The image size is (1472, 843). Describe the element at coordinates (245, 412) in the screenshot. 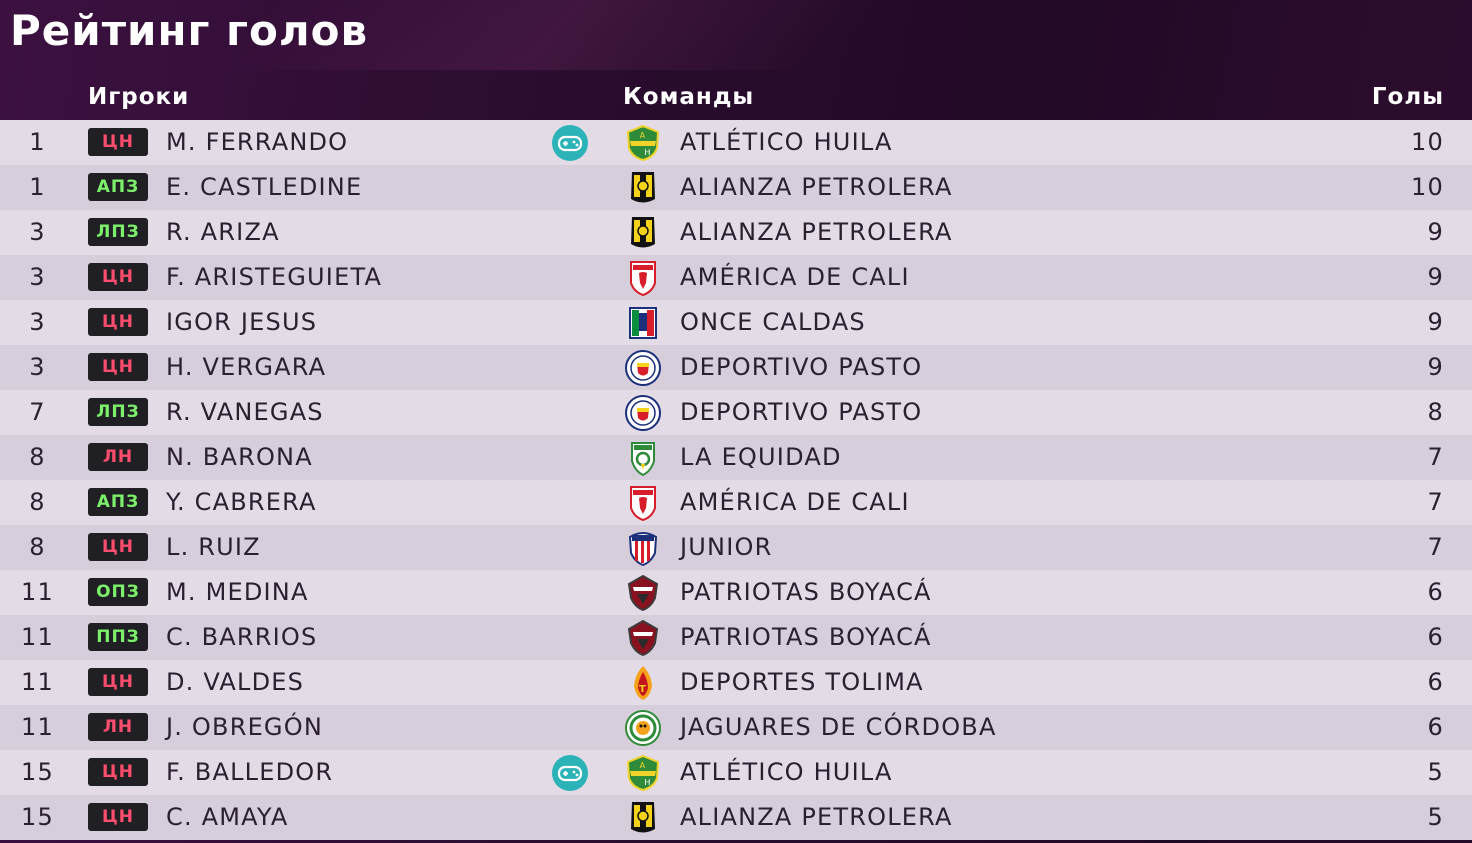

I see `player-name: R. VANEGAS` at that location.